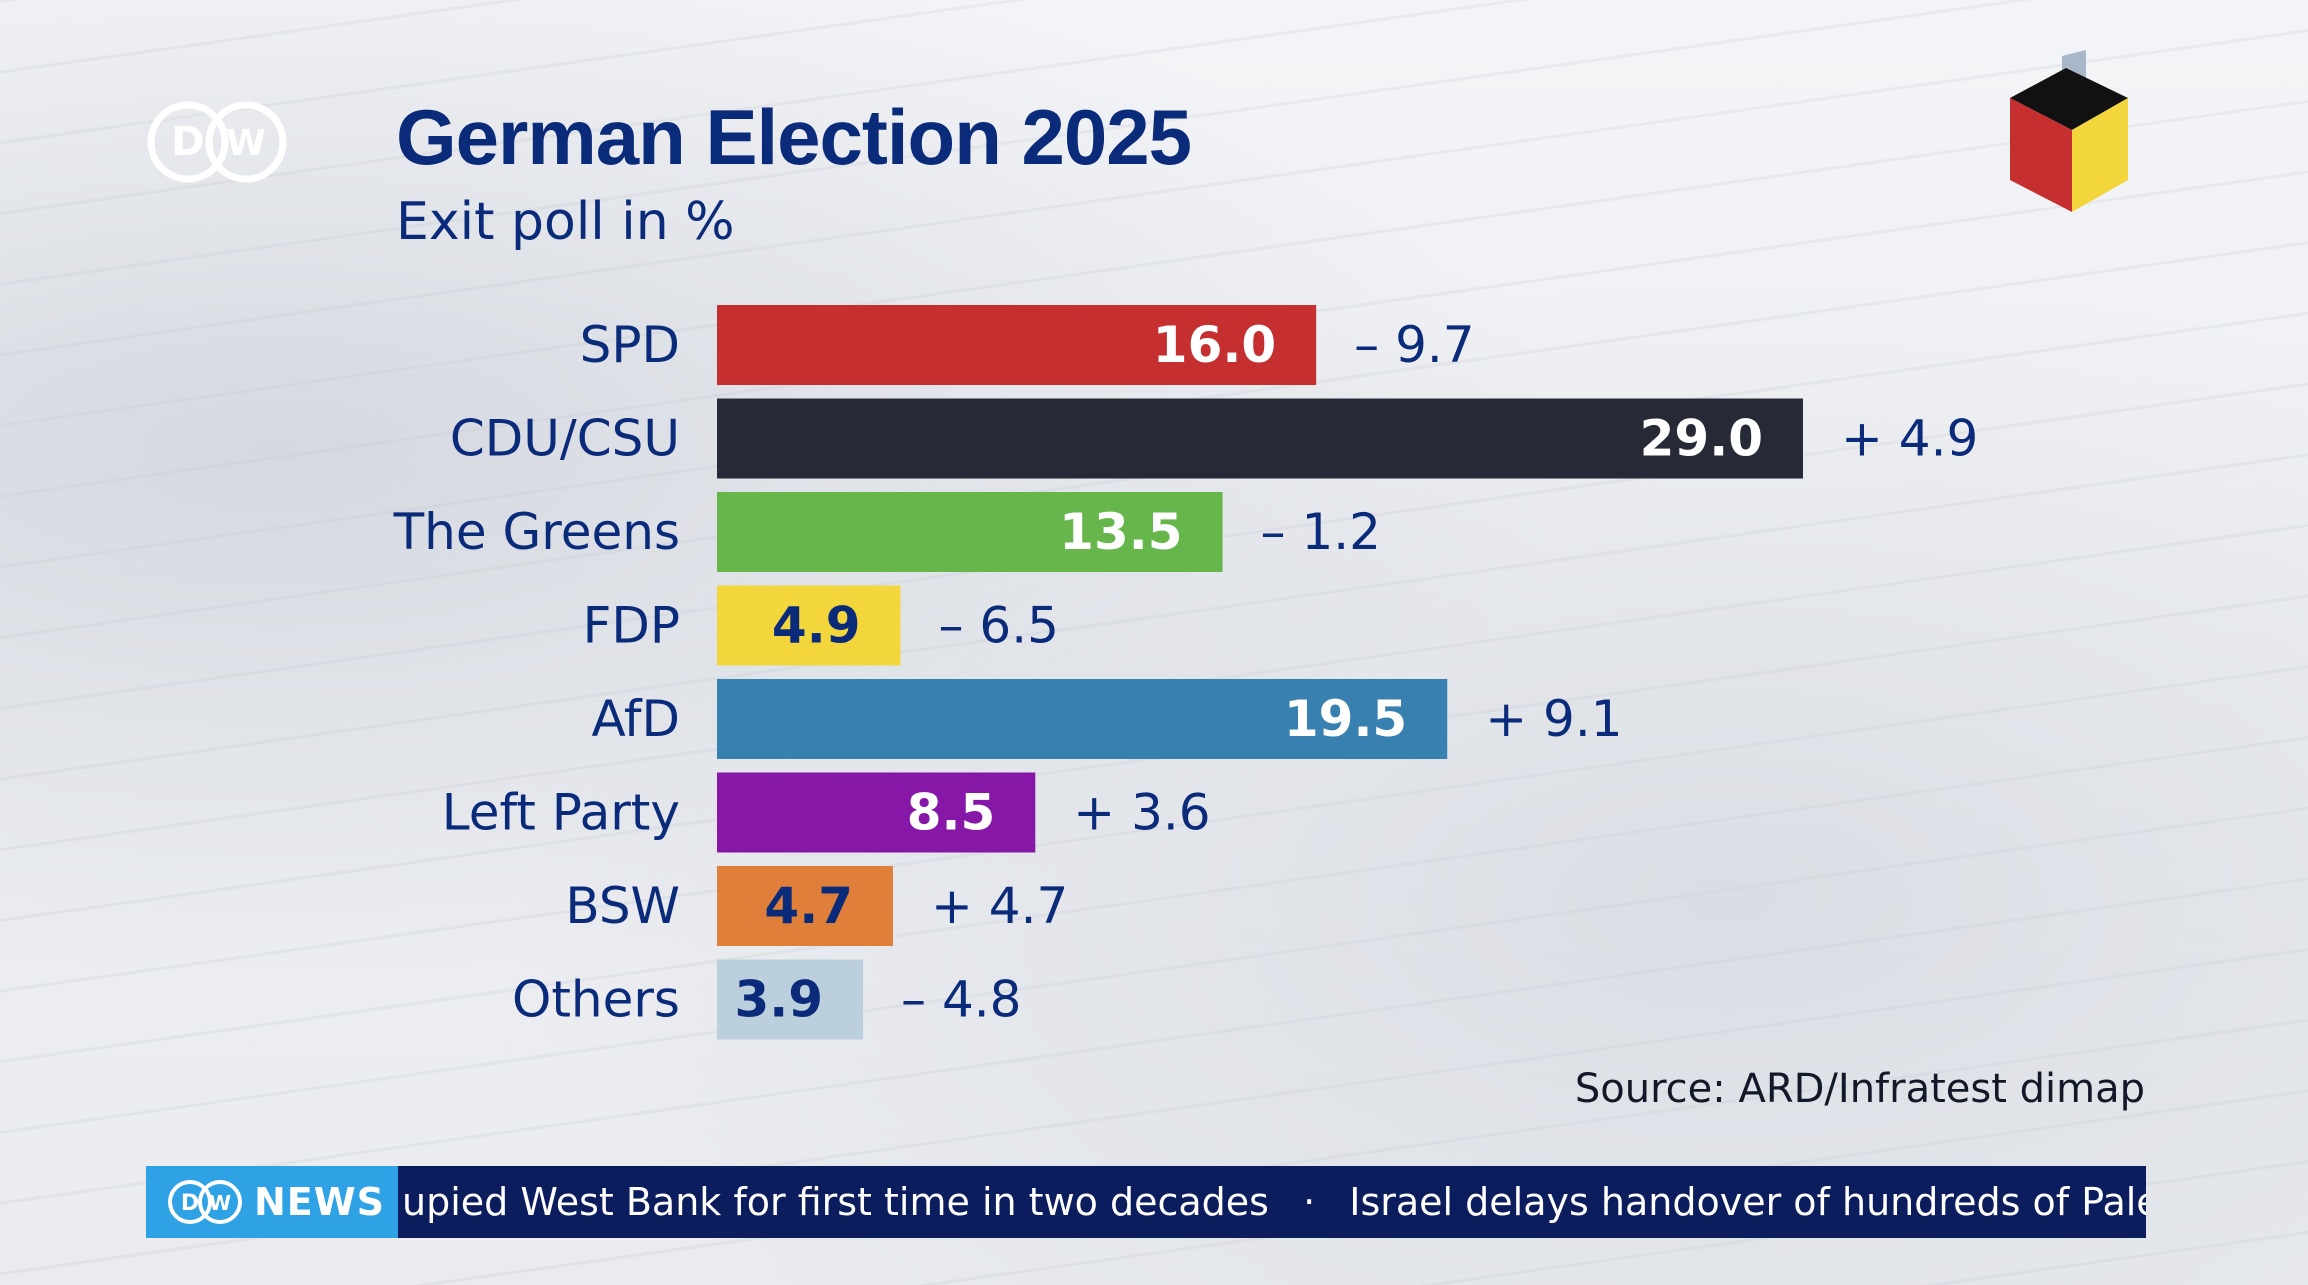 Image resolution: width=2308 pixels, height=1285 pixels. Describe the element at coordinates (565, 439) in the screenshot. I see `category-label: CDU/CSU` at that location.